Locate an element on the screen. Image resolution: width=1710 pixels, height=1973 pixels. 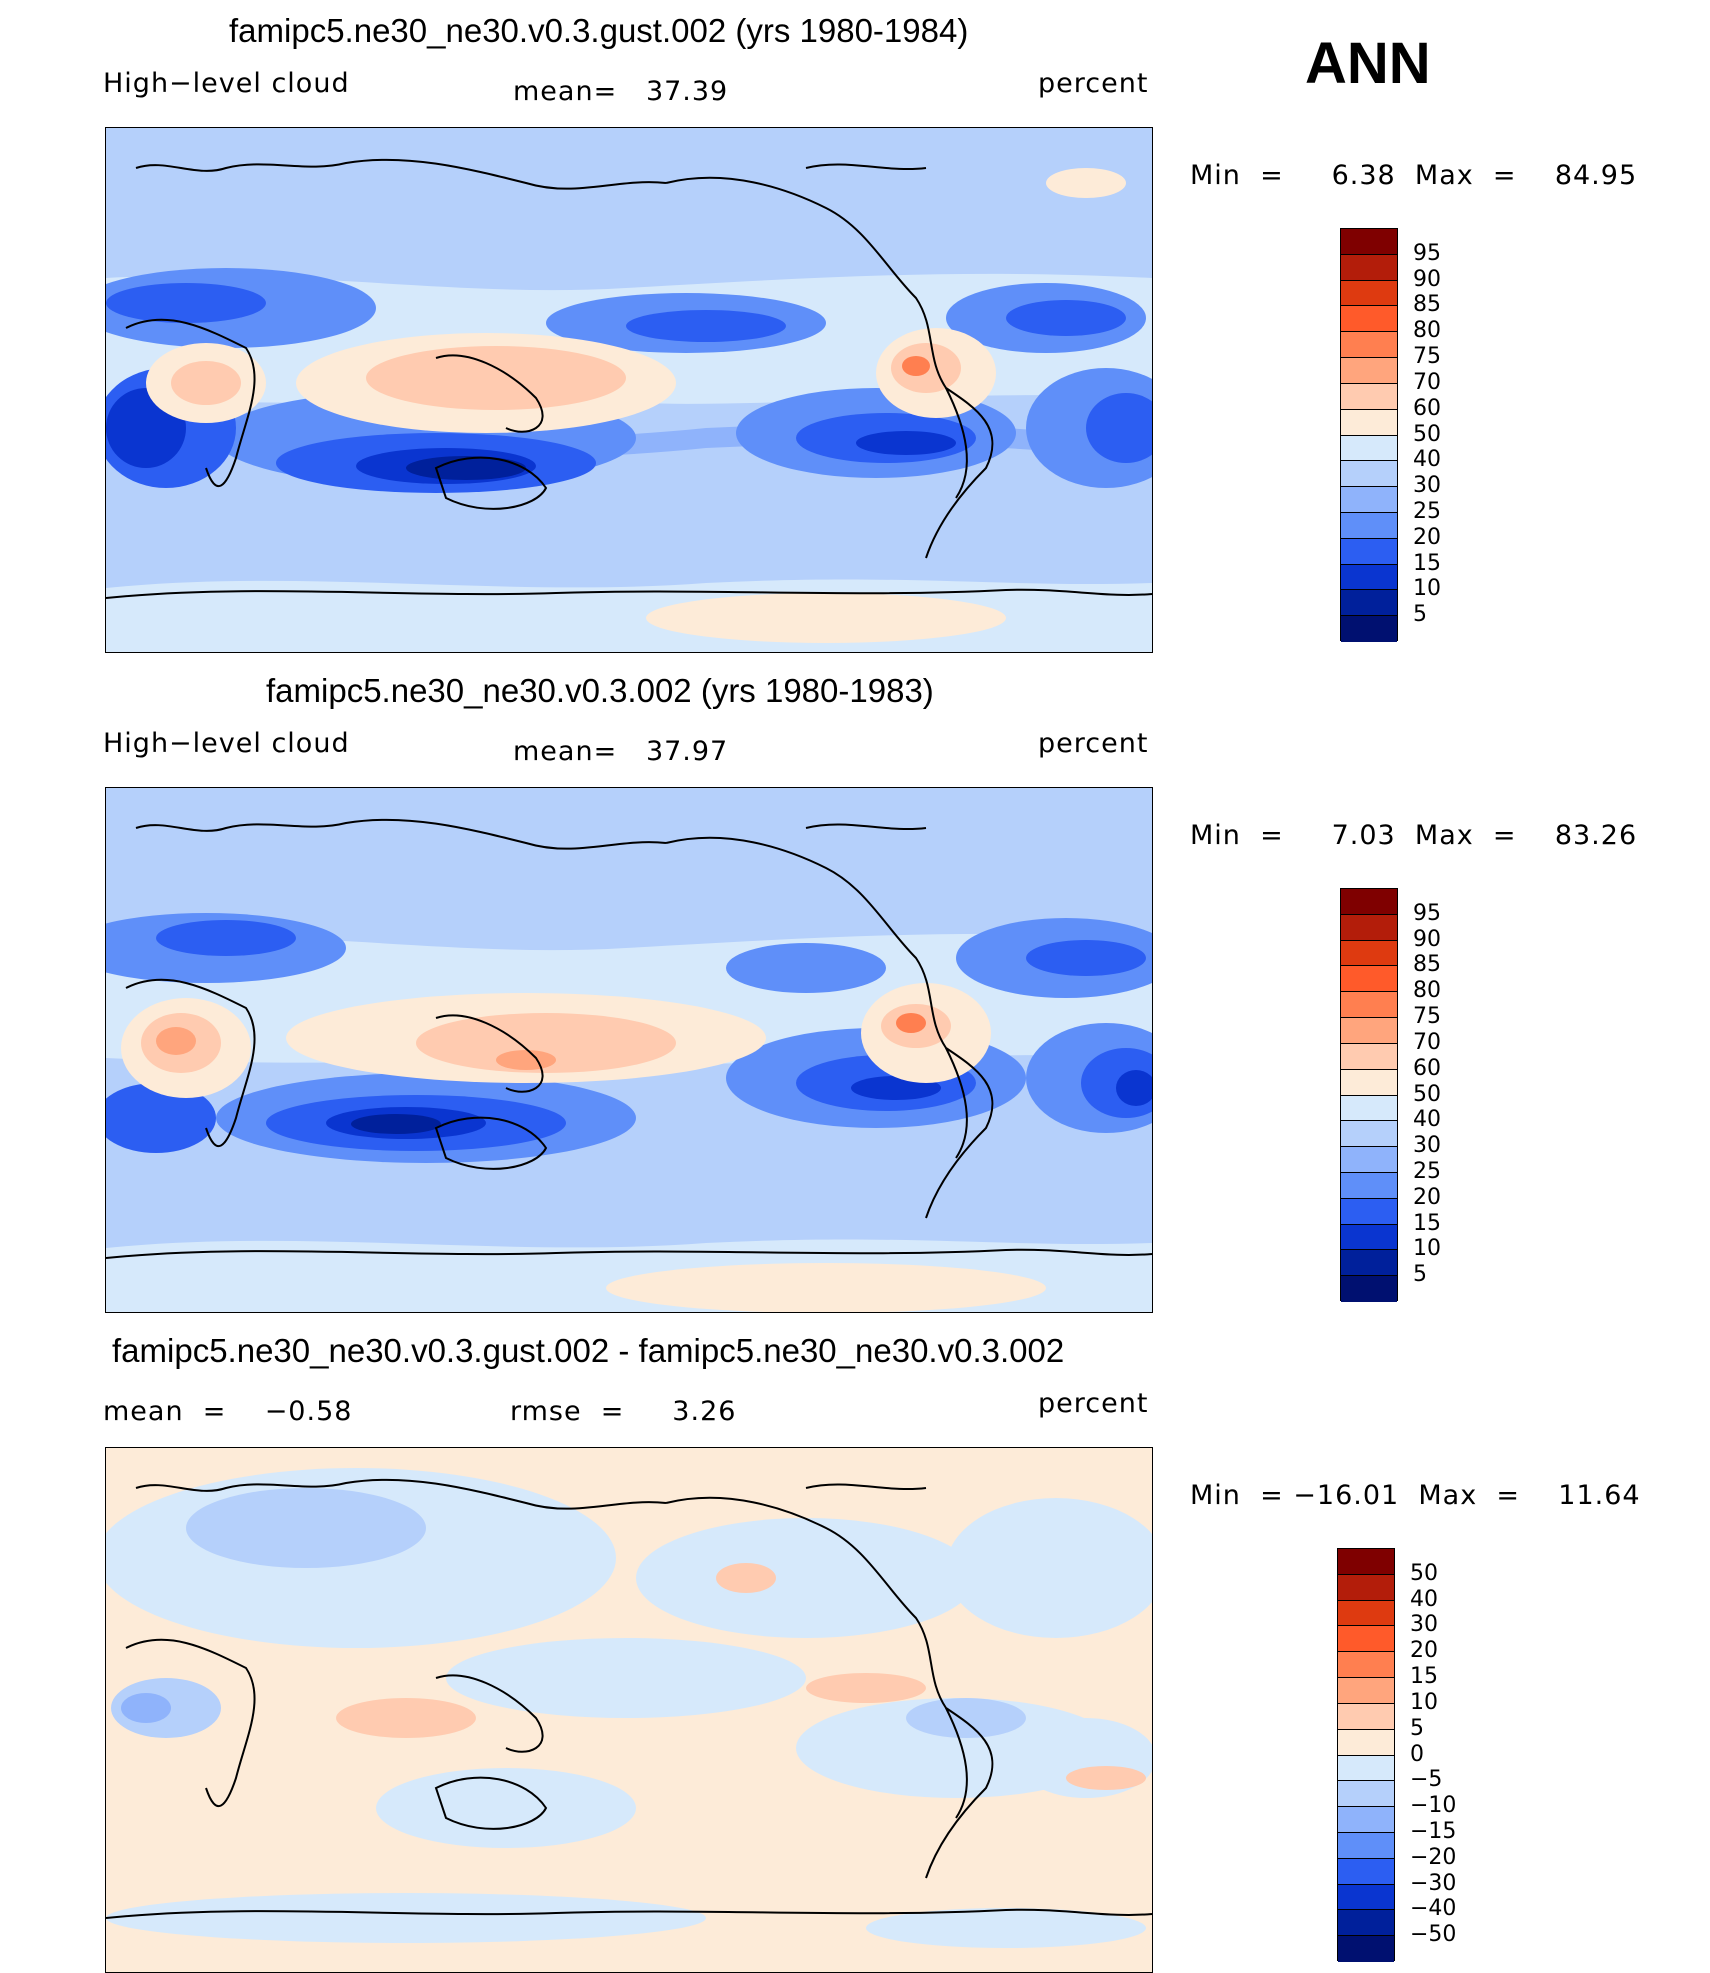
panel-1-minmax: Min = 6.38 Max = 84.95 is located at coordinates (1414, 175).